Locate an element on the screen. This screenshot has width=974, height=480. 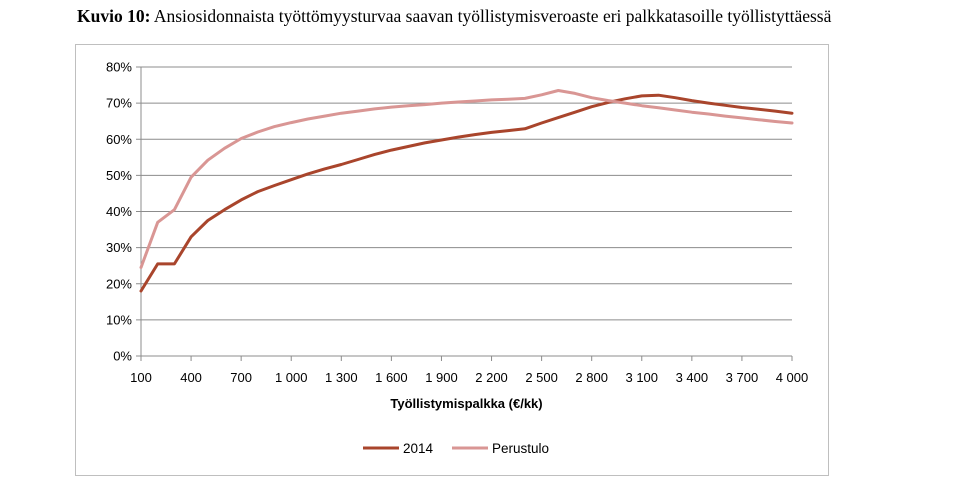
y-tick-label: 80% is located at coordinates (119, 67).